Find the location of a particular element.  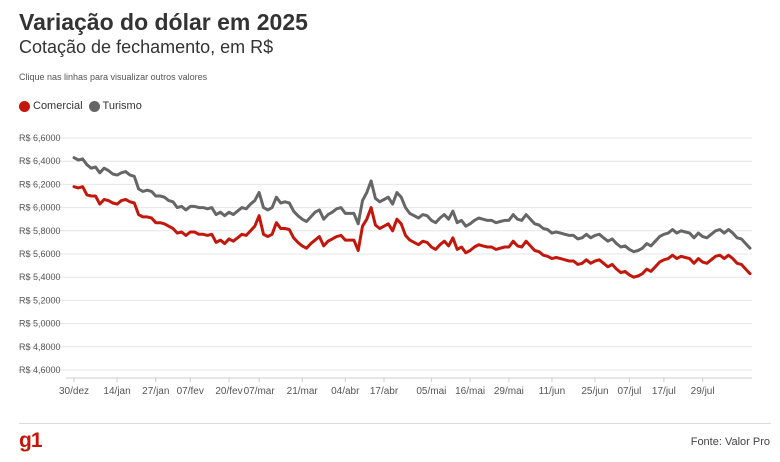

g1-logo: g1 is located at coordinates (30, 440).